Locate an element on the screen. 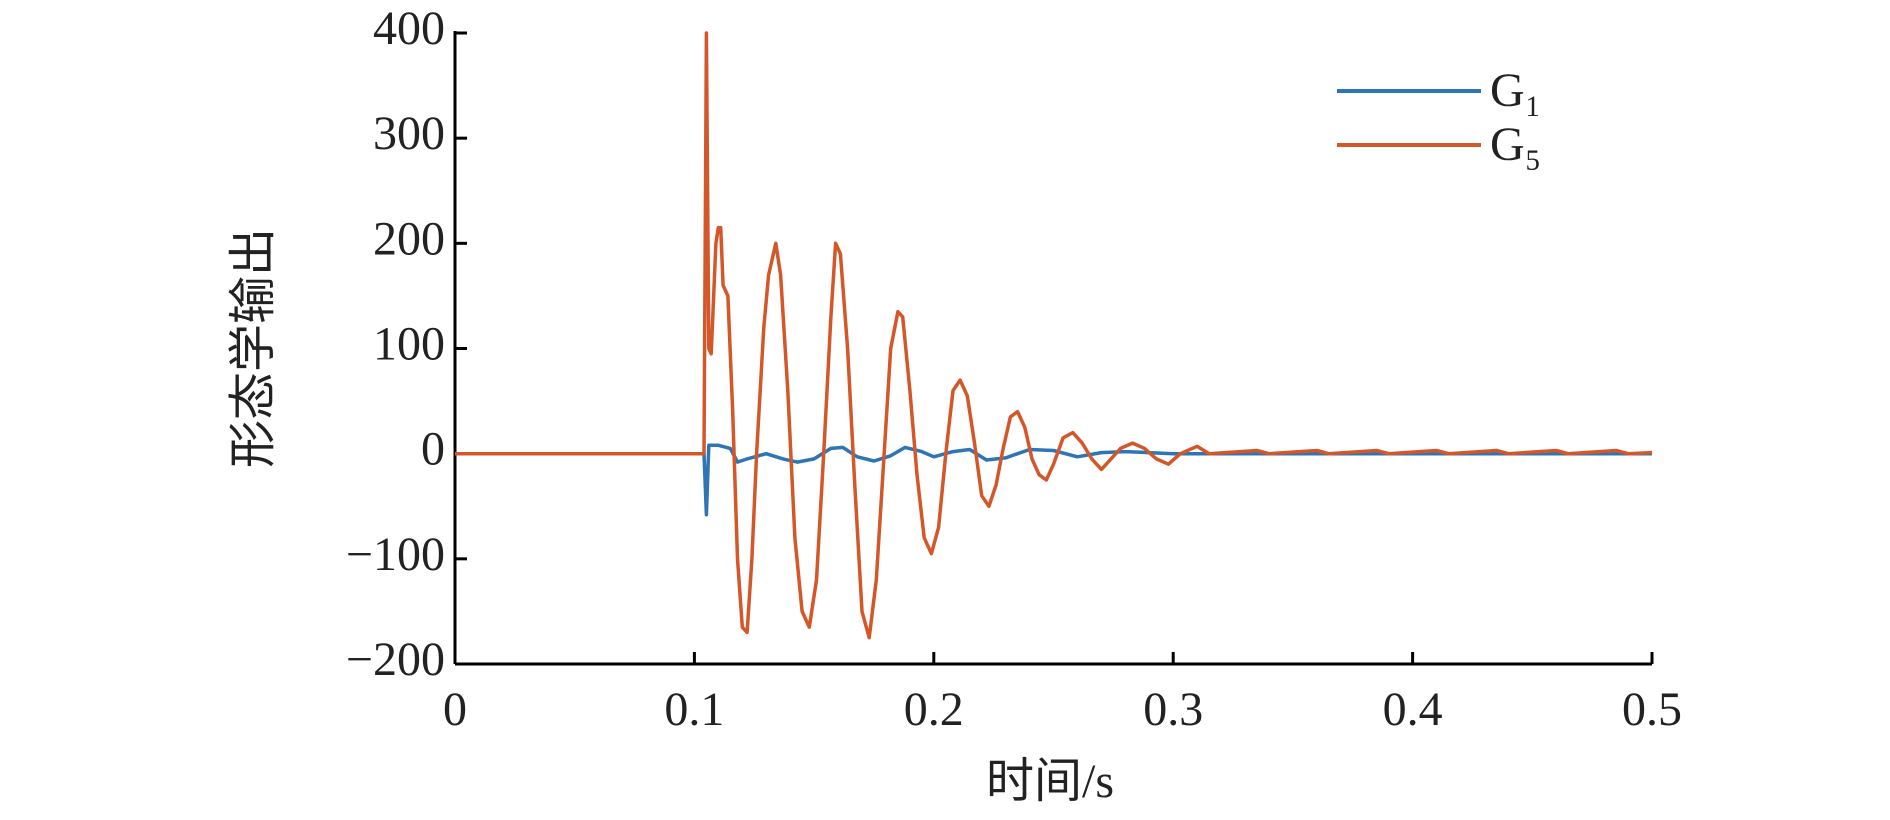 Image resolution: width=1890 pixels, height=820 pixels. y-tick-label: −100 is located at coordinates (395, 554).